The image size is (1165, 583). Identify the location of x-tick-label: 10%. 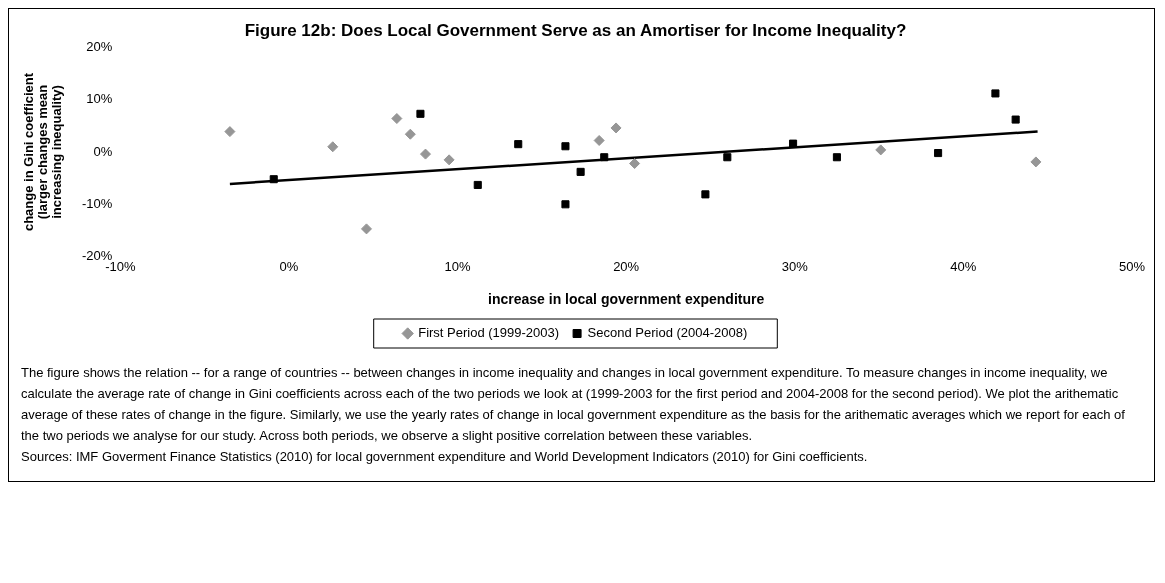
(457, 266).